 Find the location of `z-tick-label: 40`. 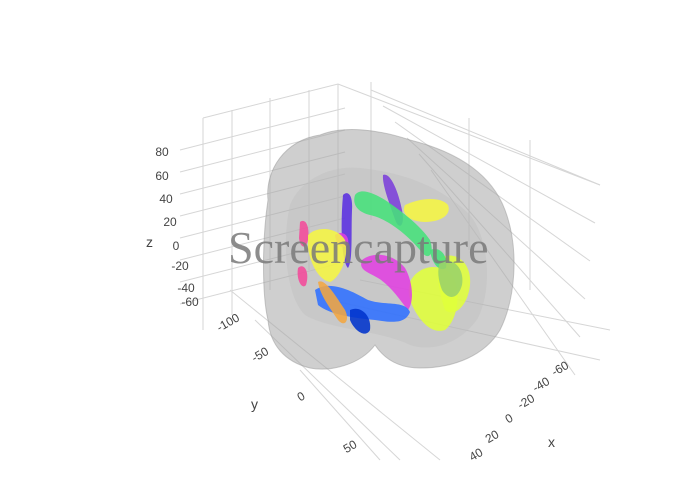

z-tick-label: 40 is located at coordinates (166, 199).